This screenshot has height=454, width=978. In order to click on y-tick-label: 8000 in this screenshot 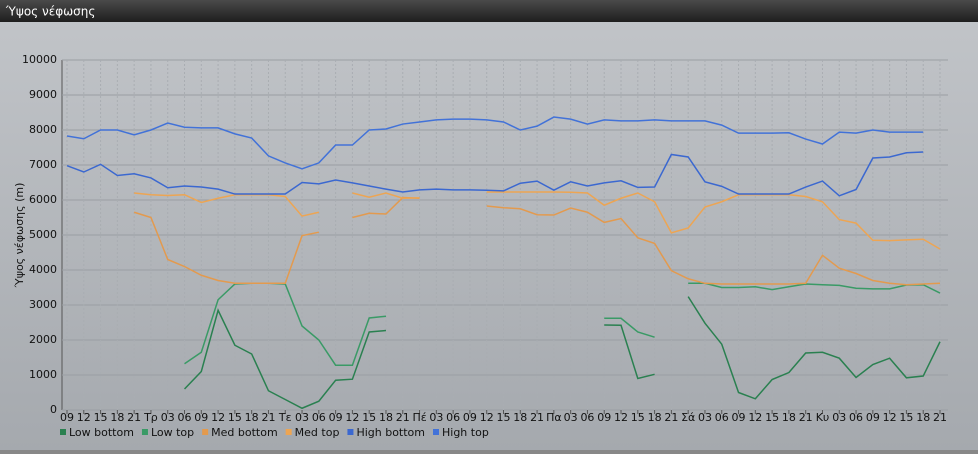, I will do `click(43, 129)`.